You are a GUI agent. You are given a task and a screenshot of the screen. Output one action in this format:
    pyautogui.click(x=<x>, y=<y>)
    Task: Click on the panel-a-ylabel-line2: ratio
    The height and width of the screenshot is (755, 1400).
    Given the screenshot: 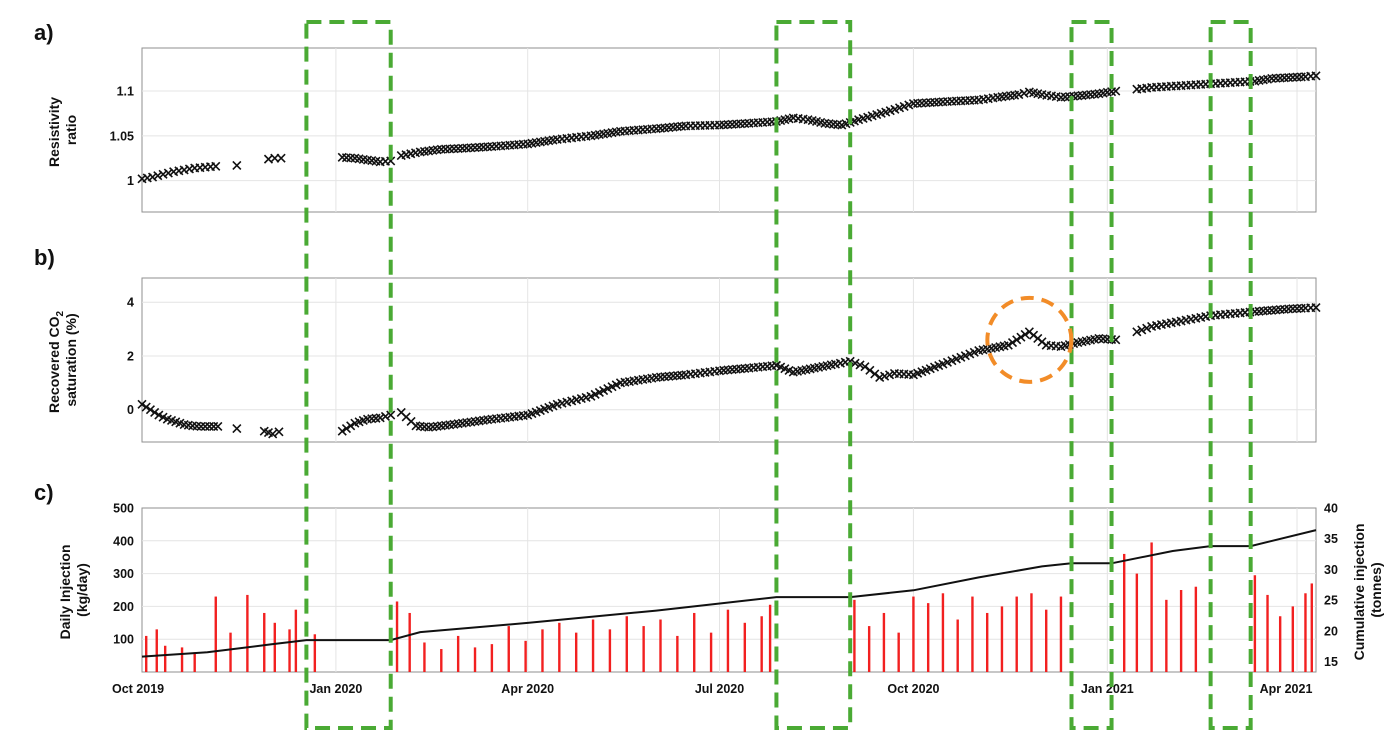 What is the action you would take?
    pyautogui.click(x=71, y=130)
    